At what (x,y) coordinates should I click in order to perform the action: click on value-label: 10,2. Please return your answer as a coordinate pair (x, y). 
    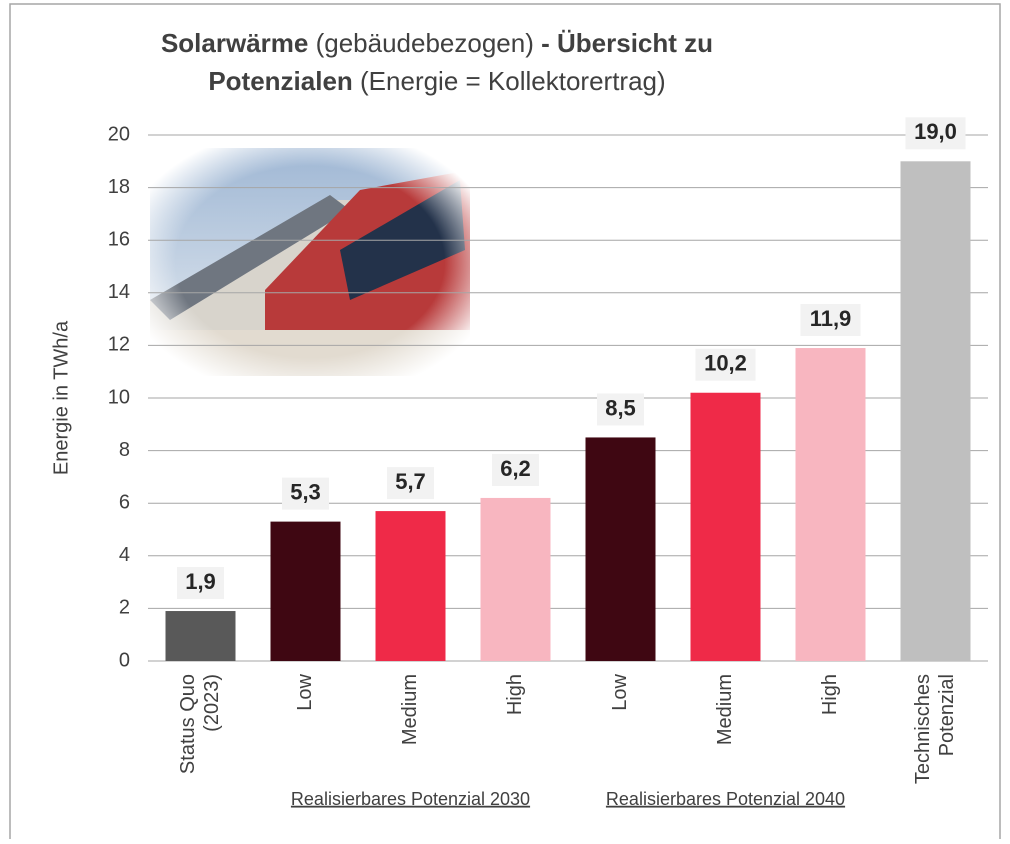
    Looking at the image, I should click on (725, 363).